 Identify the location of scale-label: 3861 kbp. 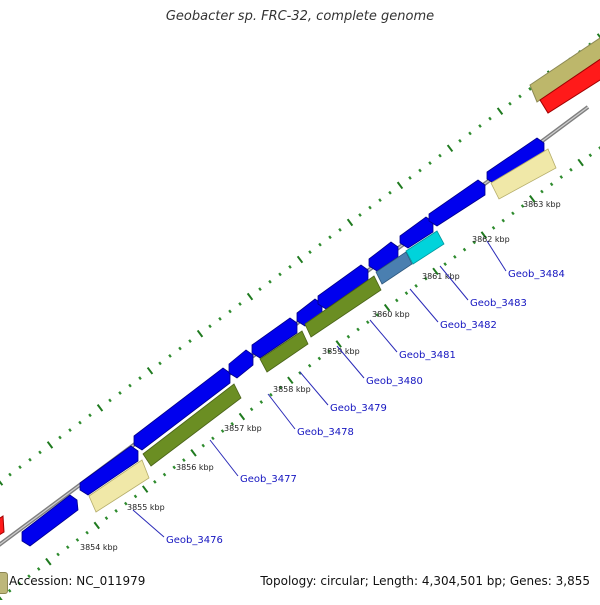
(441, 276).